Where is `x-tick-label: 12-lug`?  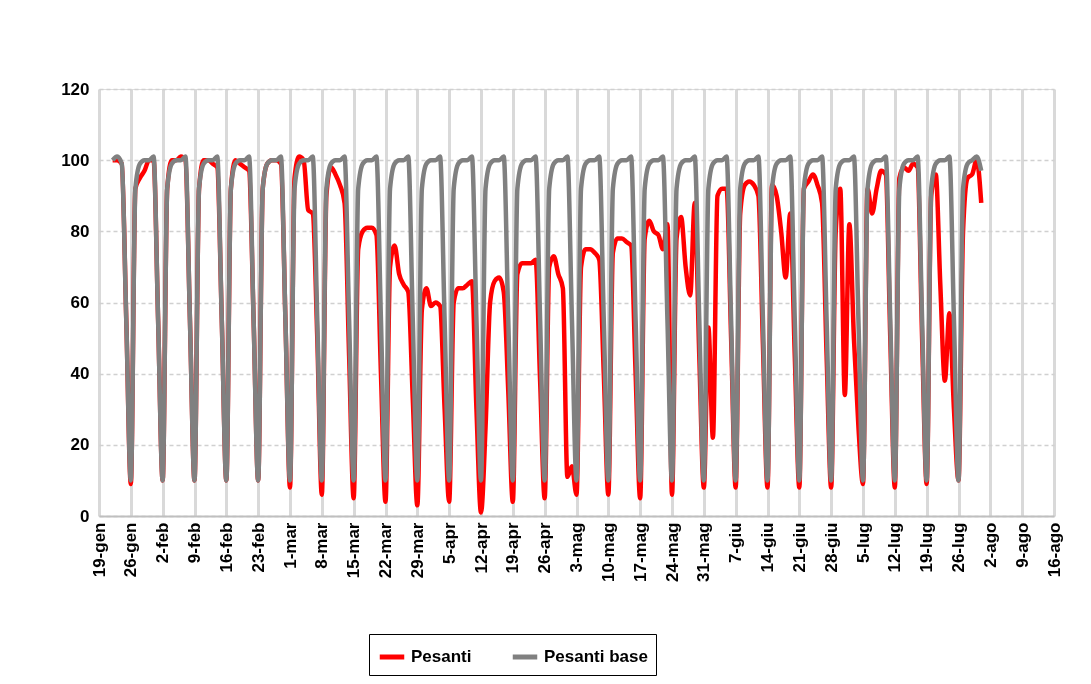 x-tick-label: 12-lug is located at coordinates (895, 547).